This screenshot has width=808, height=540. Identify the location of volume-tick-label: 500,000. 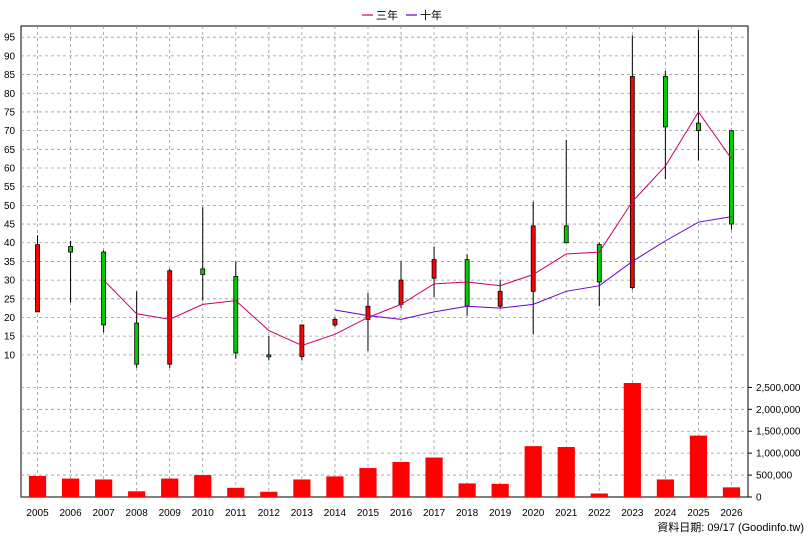
(774, 476).